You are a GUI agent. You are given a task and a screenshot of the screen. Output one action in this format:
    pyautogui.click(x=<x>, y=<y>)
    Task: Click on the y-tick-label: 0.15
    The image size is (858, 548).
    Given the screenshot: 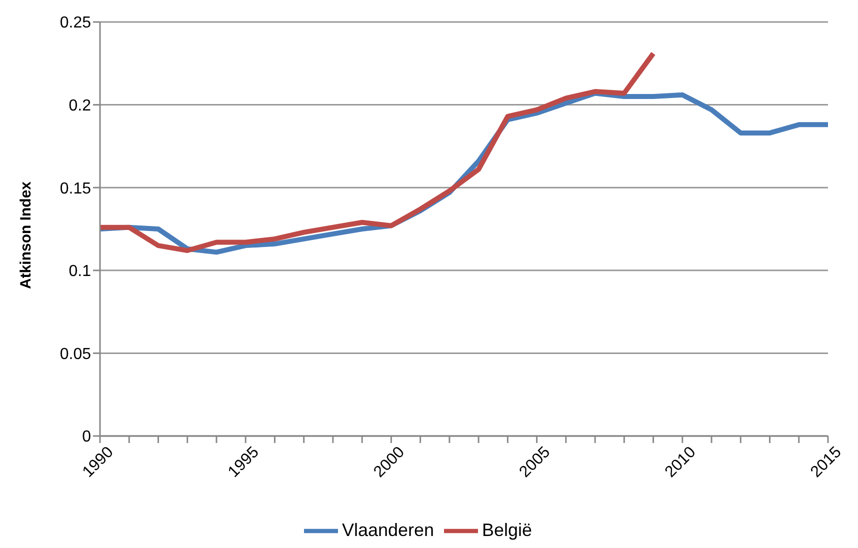 What is the action you would take?
    pyautogui.click(x=76, y=189)
    